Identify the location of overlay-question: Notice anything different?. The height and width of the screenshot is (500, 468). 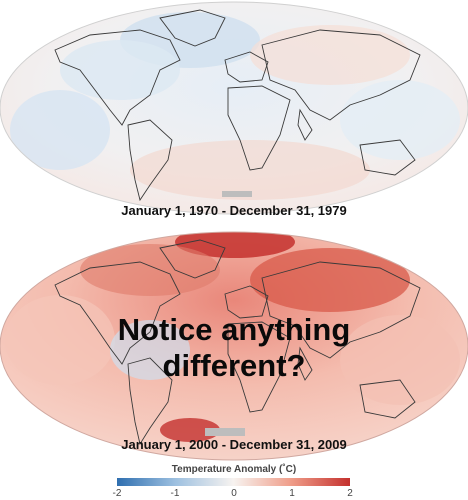
(234, 348).